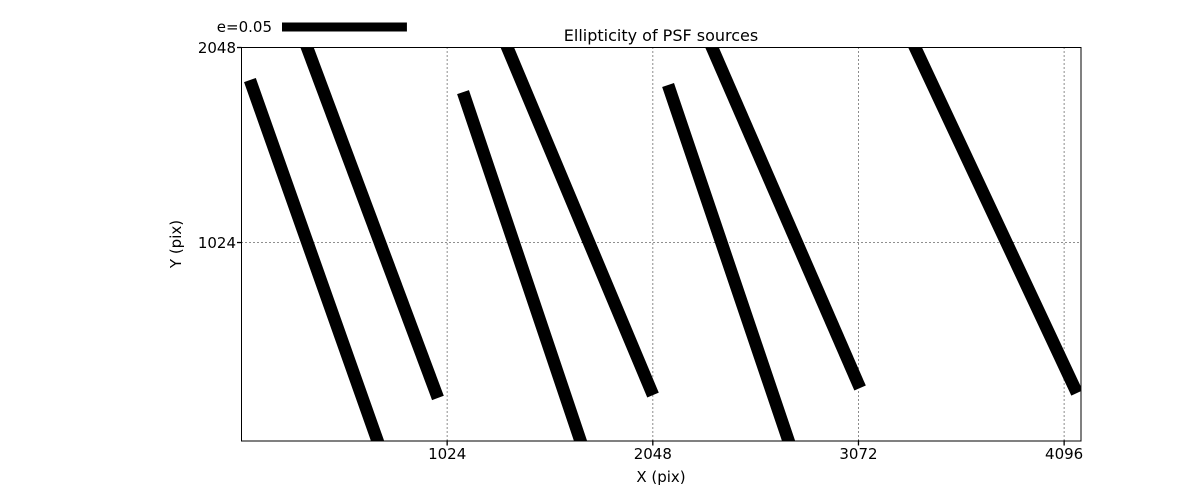 This screenshot has width=1200, height=490. Describe the element at coordinates (1064, 454) in the screenshot. I see `x-tick-label: 4096` at that location.